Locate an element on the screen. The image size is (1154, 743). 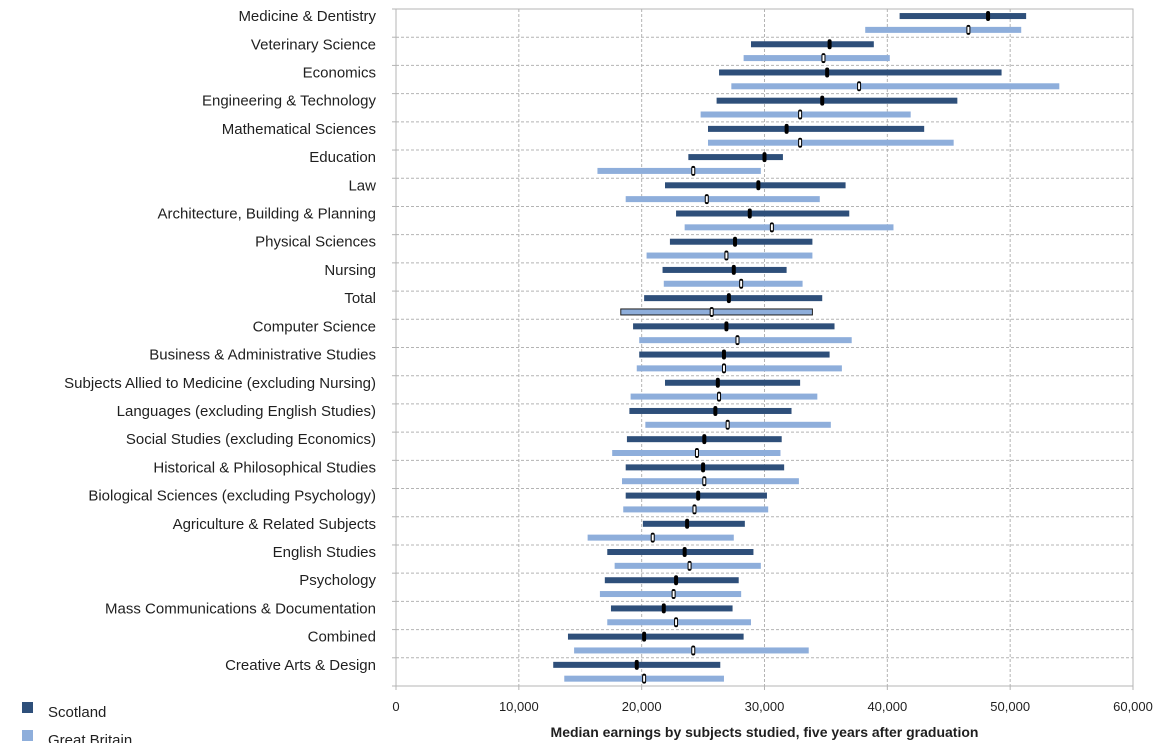
gb-bar-historical-philosophical-studies is located at coordinates (710, 481).